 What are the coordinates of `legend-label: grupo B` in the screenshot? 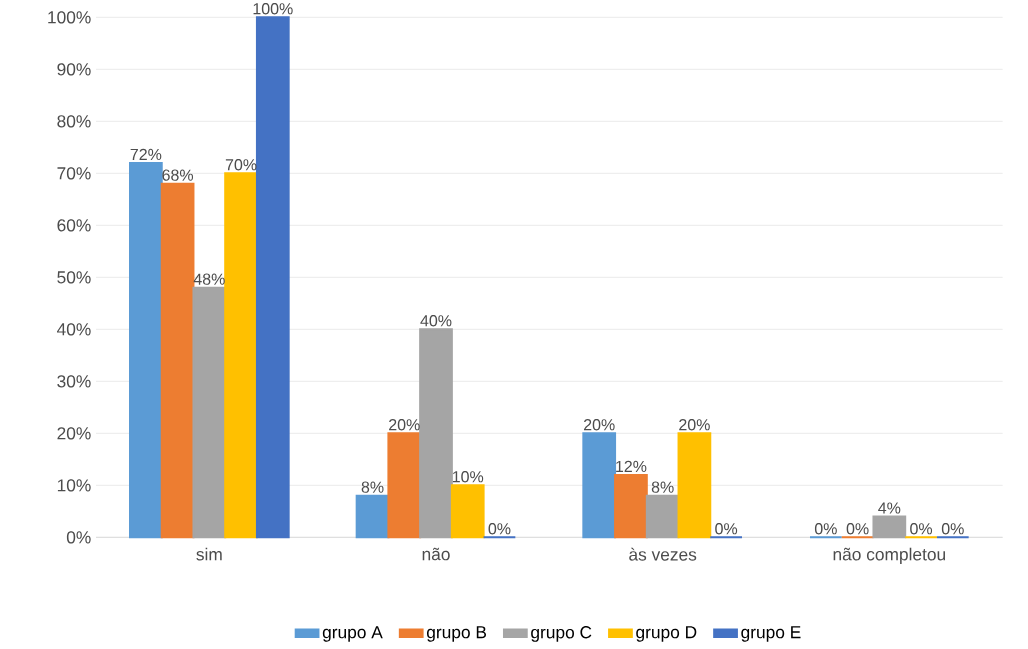 It's located at (457, 634).